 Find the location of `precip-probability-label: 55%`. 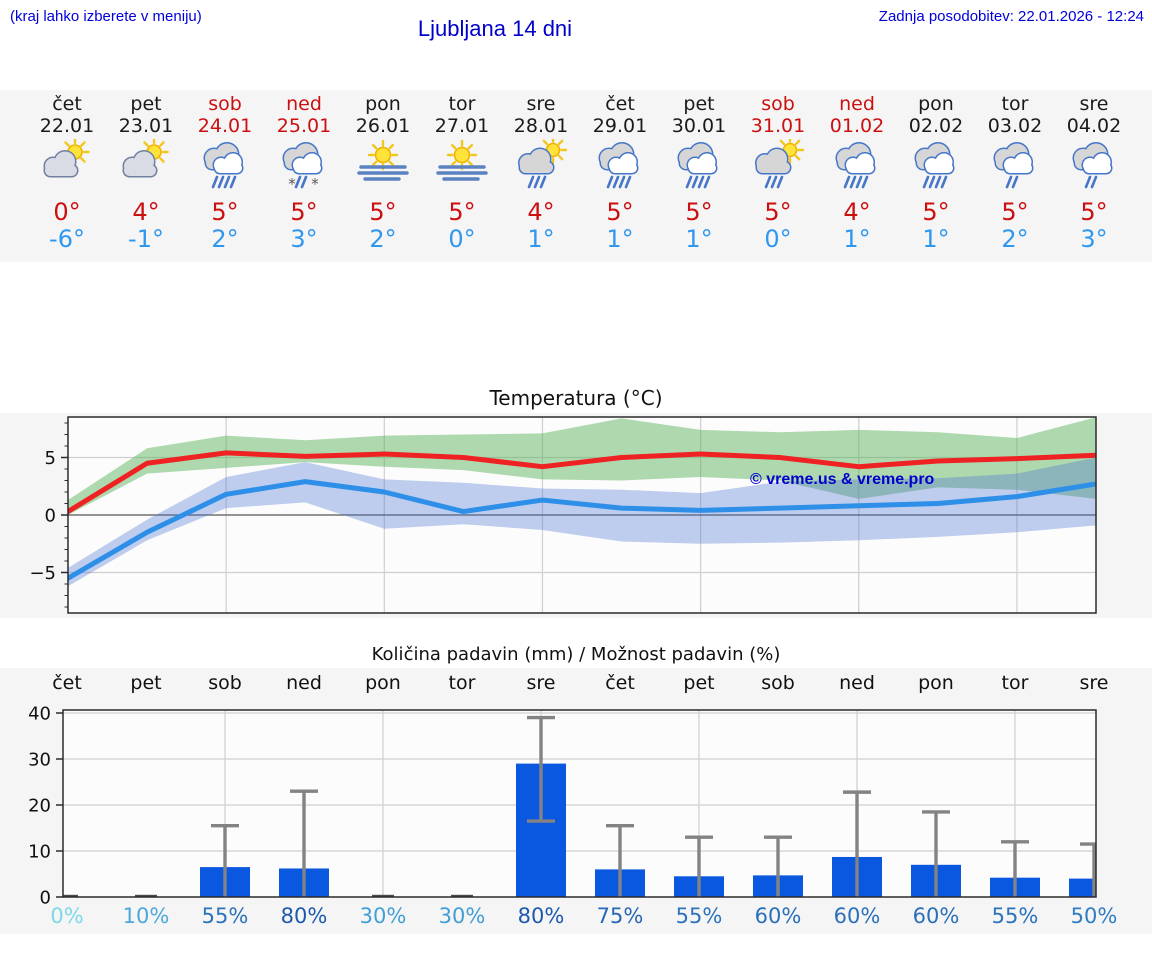

precip-probability-label: 55% is located at coordinates (225, 916).